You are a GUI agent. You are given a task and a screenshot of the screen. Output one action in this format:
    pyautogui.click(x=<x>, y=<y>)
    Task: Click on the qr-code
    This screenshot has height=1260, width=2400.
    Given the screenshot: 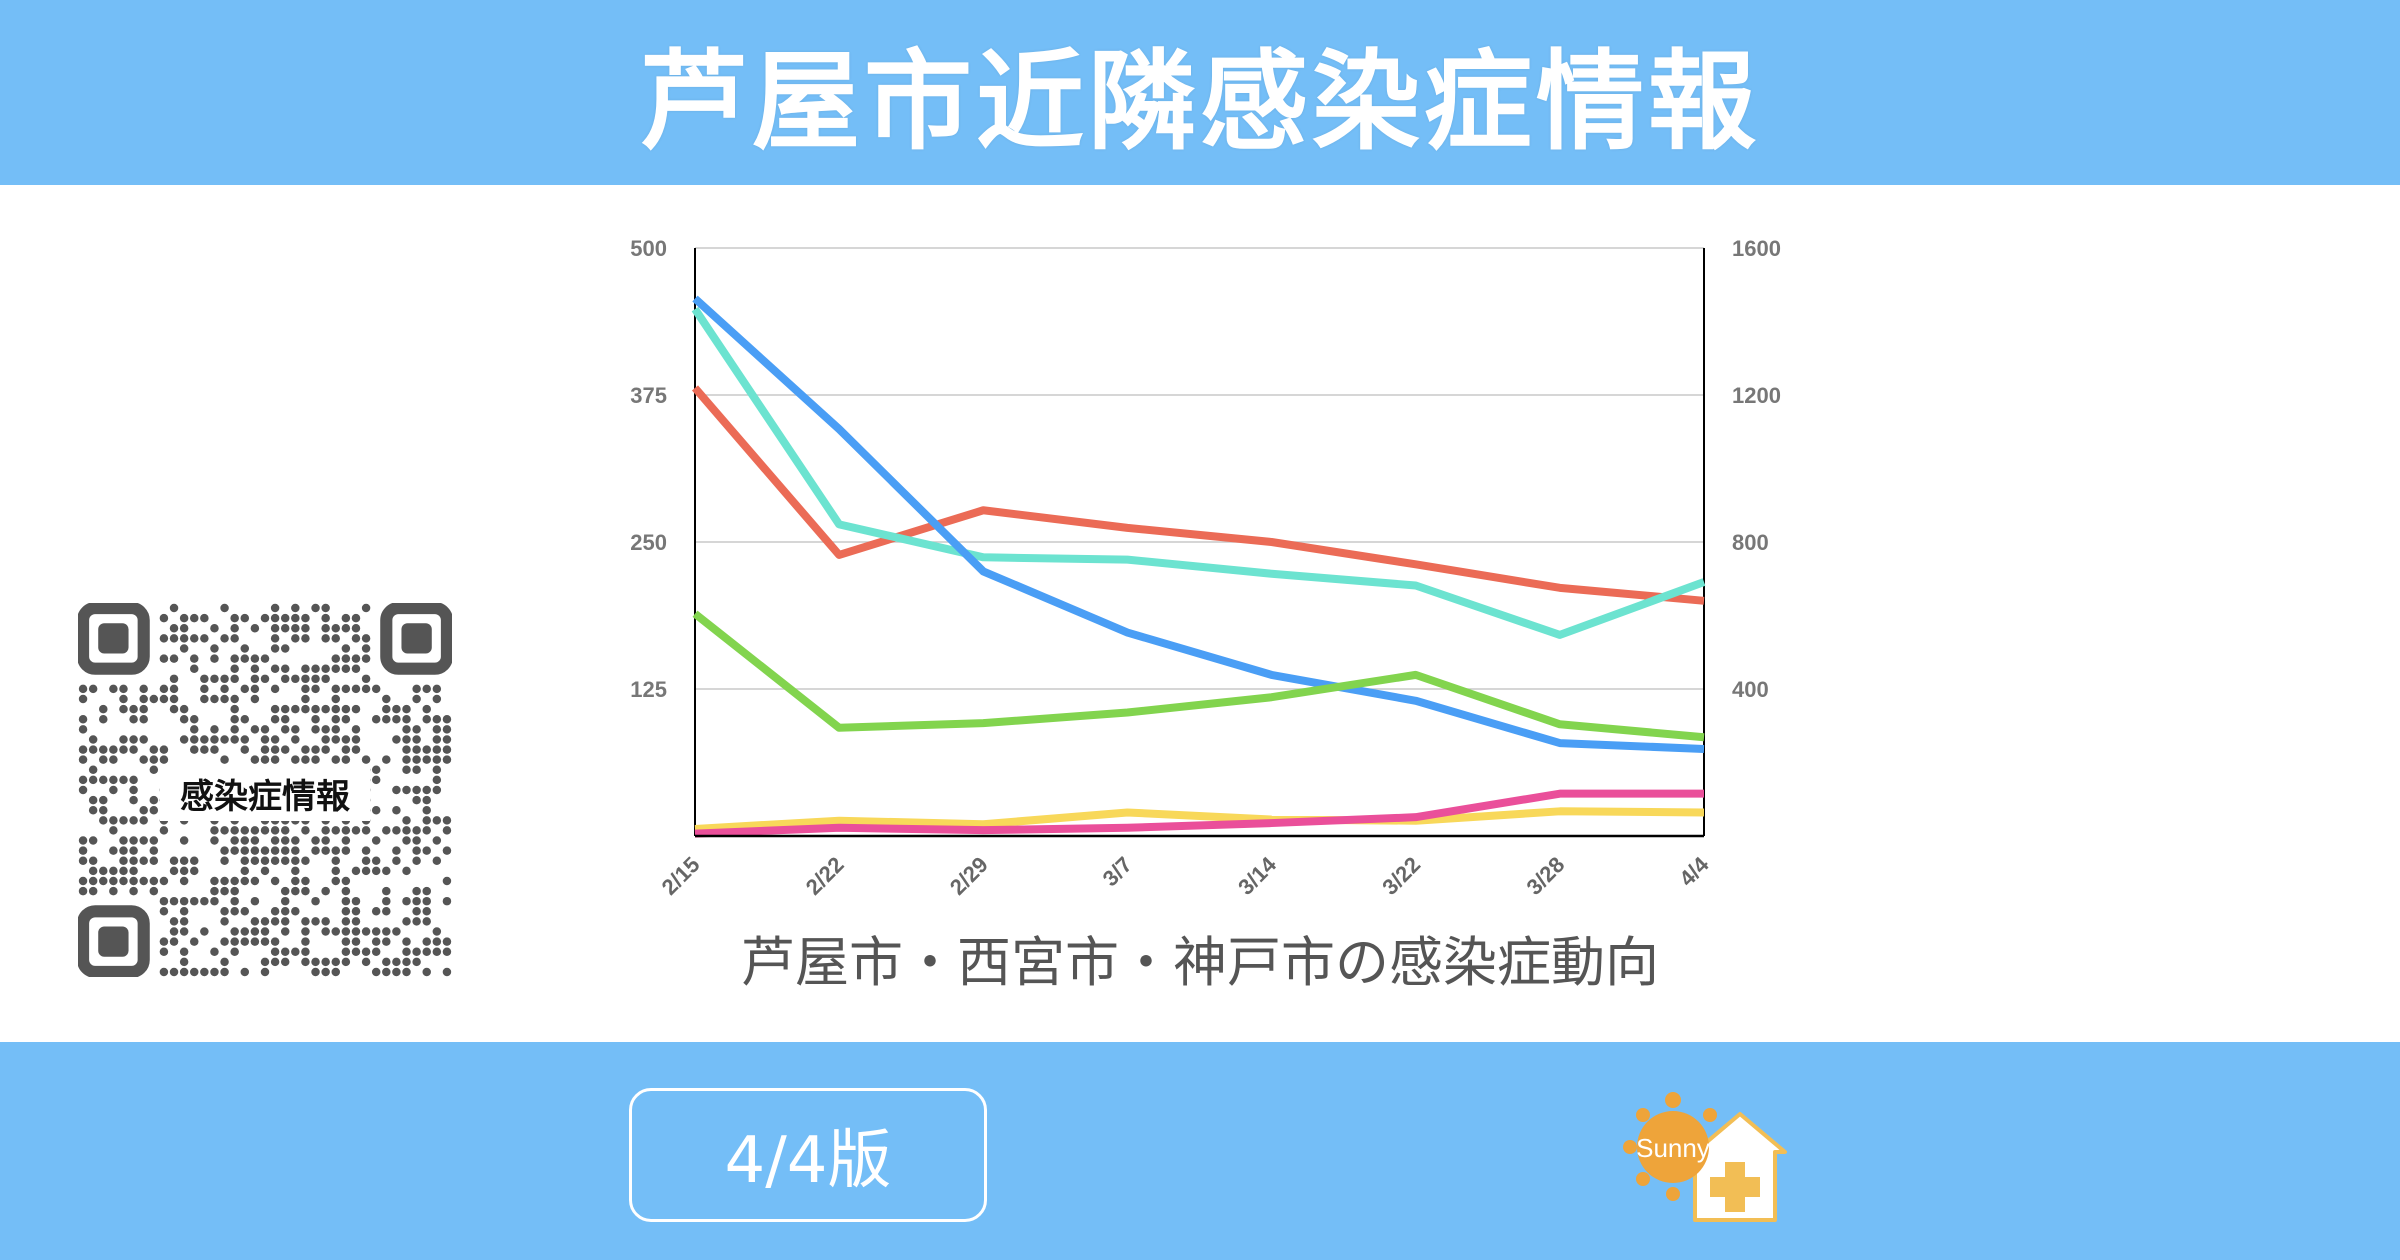 What is the action you would take?
    pyautogui.click(x=265, y=790)
    